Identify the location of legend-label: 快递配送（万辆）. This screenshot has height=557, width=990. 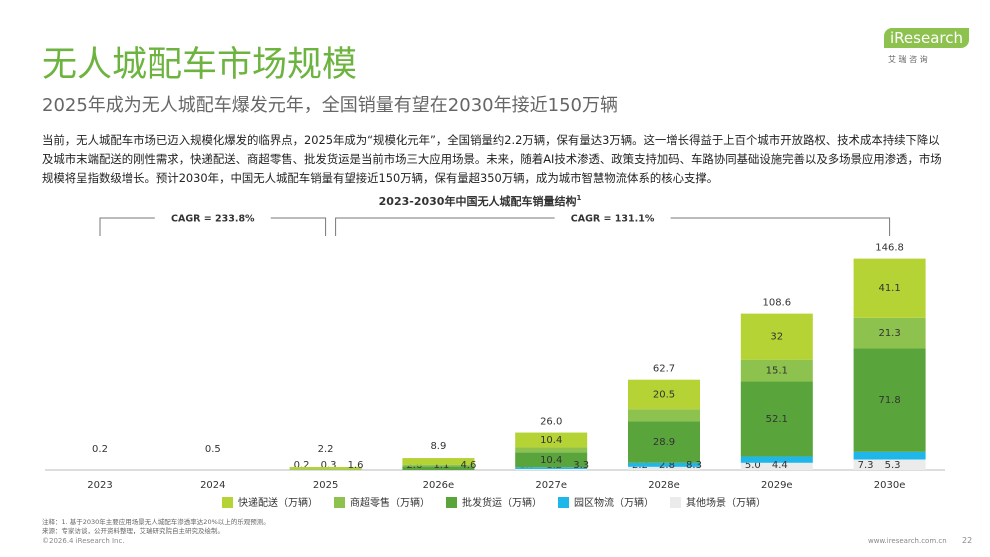
(278, 502).